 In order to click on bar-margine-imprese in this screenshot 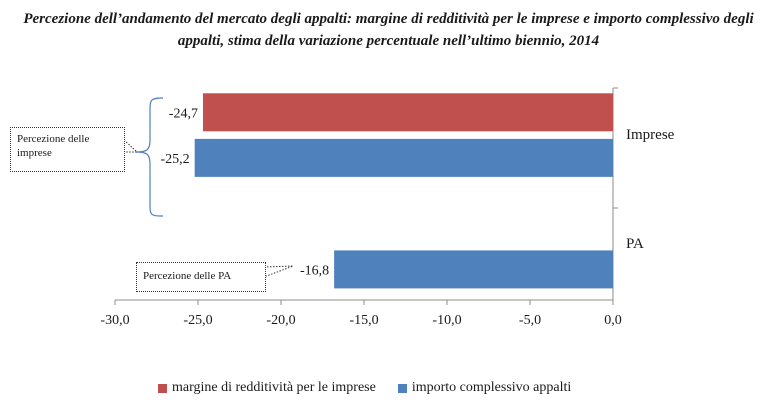, I will do `click(408, 112)`.